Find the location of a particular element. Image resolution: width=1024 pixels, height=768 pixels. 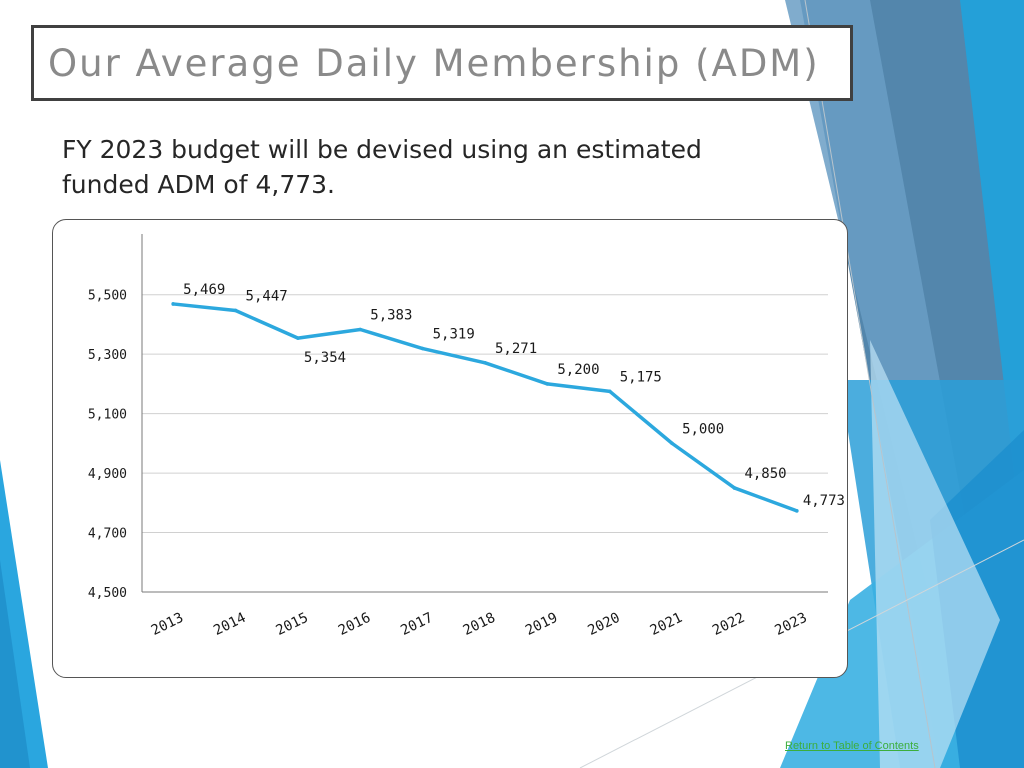

x-tick-label: 2022 is located at coordinates (728, 624).